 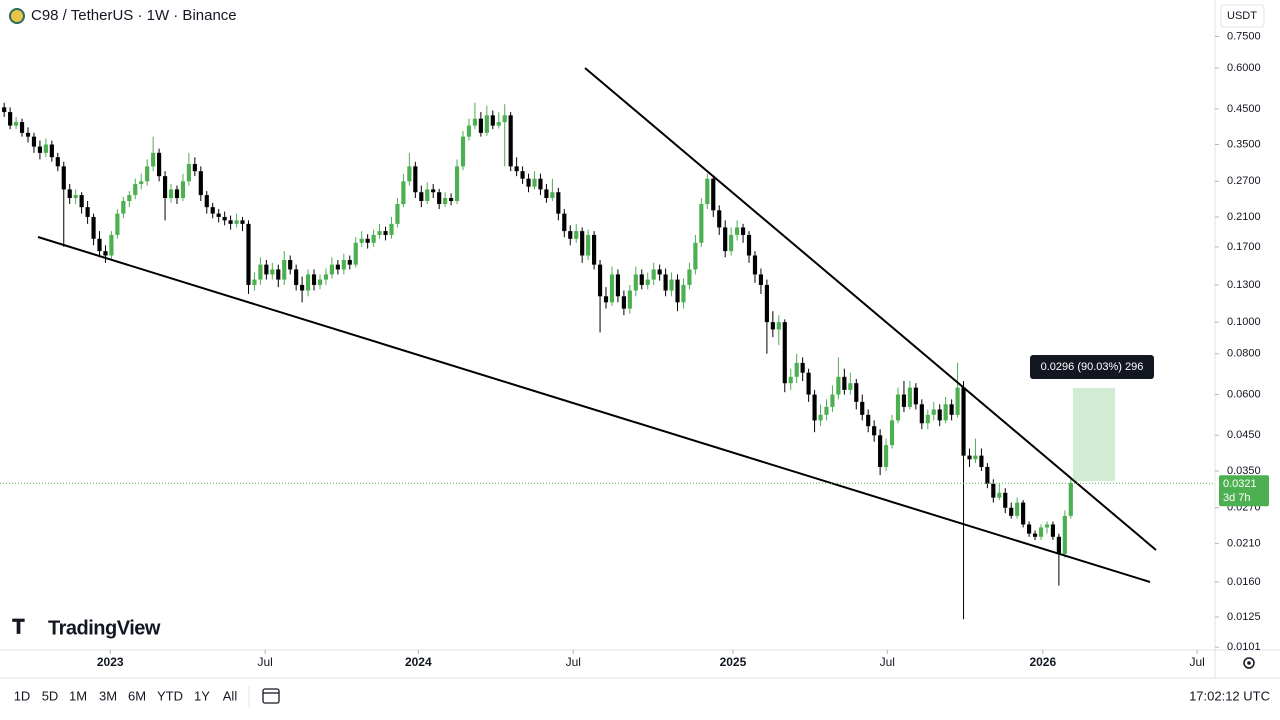 What do you see at coordinates (18, 627) in the screenshot?
I see `logo-icon: 𝐓` at bounding box center [18, 627].